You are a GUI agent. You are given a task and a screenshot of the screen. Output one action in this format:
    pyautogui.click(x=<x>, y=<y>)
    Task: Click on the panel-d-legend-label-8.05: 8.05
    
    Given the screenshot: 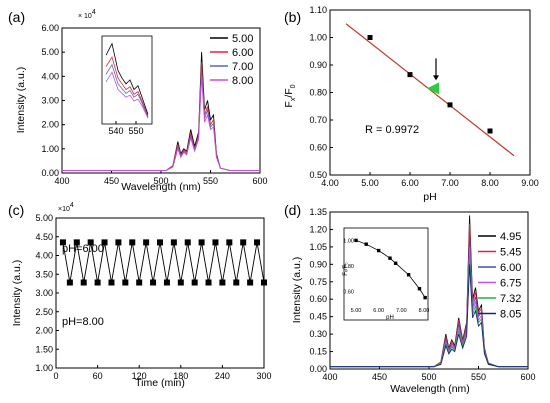 What is the action you would take?
    pyautogui.click(x=510, y=315)
    